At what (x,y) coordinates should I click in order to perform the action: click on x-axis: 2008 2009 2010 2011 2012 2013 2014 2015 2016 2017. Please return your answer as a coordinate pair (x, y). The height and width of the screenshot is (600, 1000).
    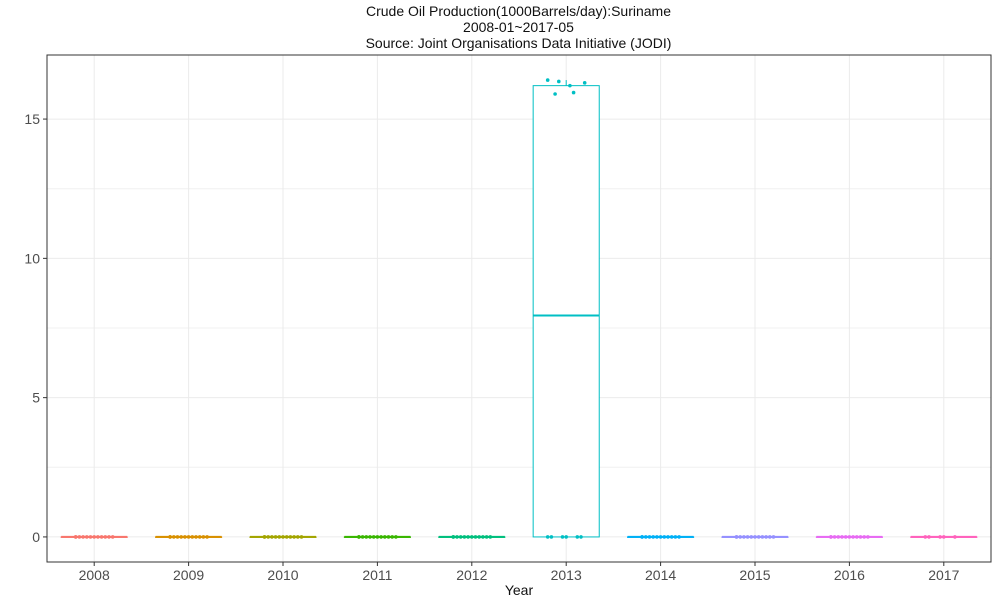
    Looking at the image, I should click on (519, 572).